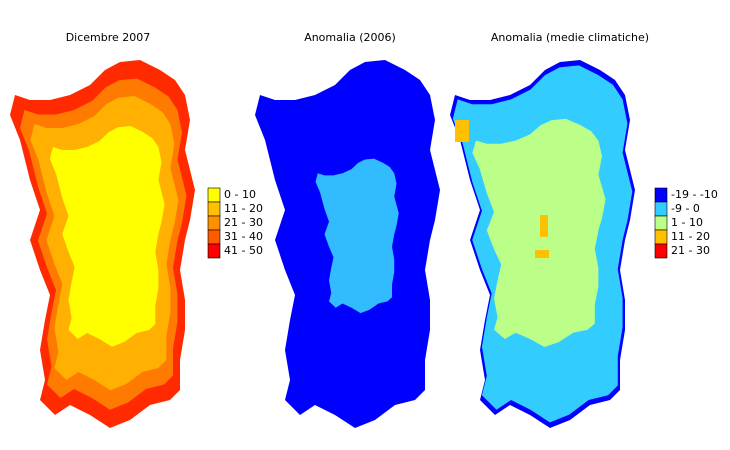 The width and height of the screenshot is (730, 450). I want to click on legend-label: 31 - 40, so click(243, 236).